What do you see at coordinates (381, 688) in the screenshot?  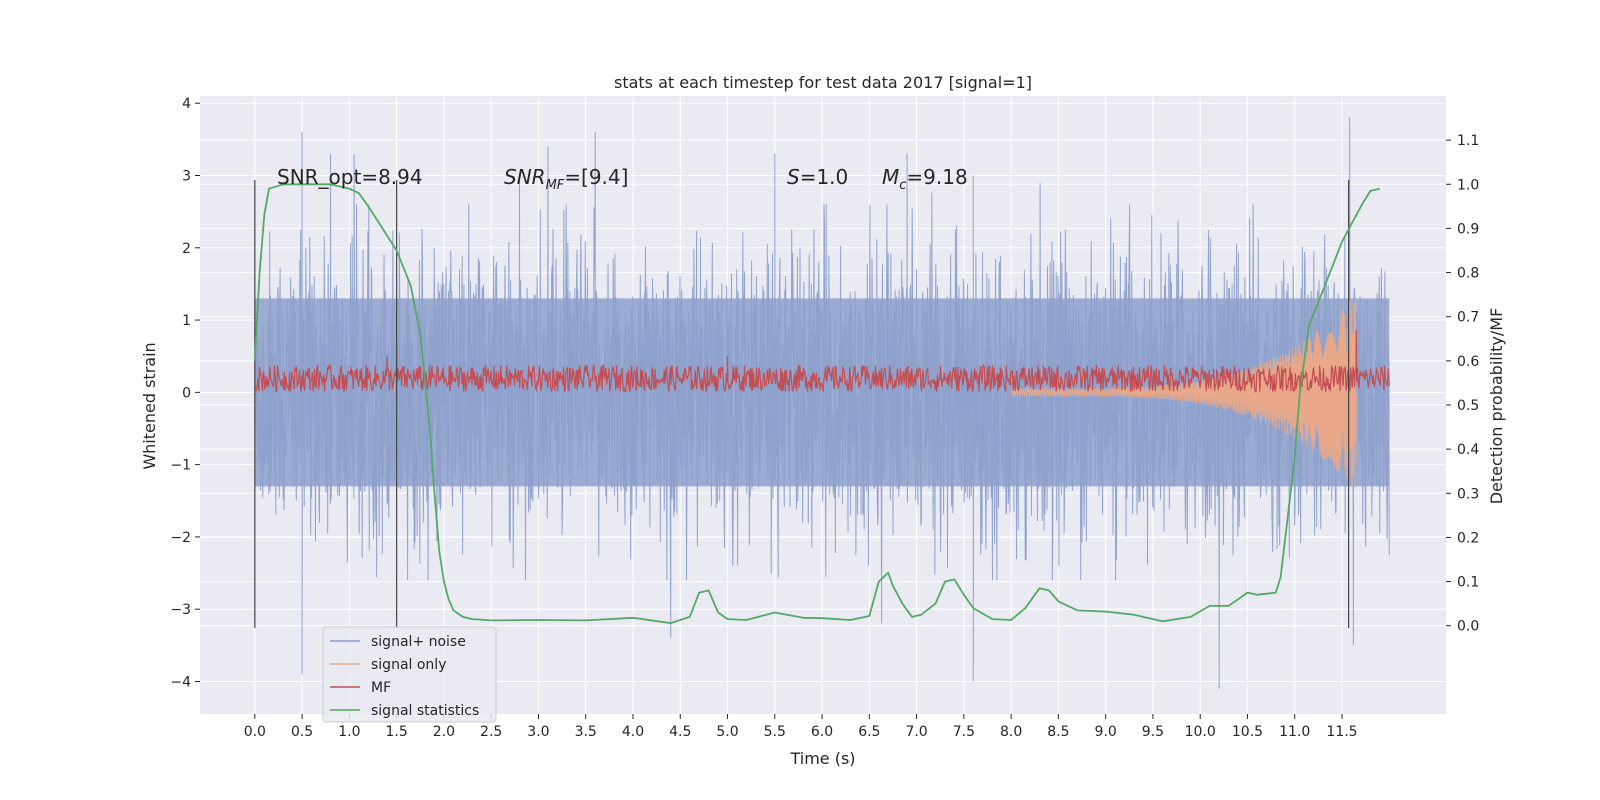 I see `legend-label-mf: MF` at bounding box center [381, 688].